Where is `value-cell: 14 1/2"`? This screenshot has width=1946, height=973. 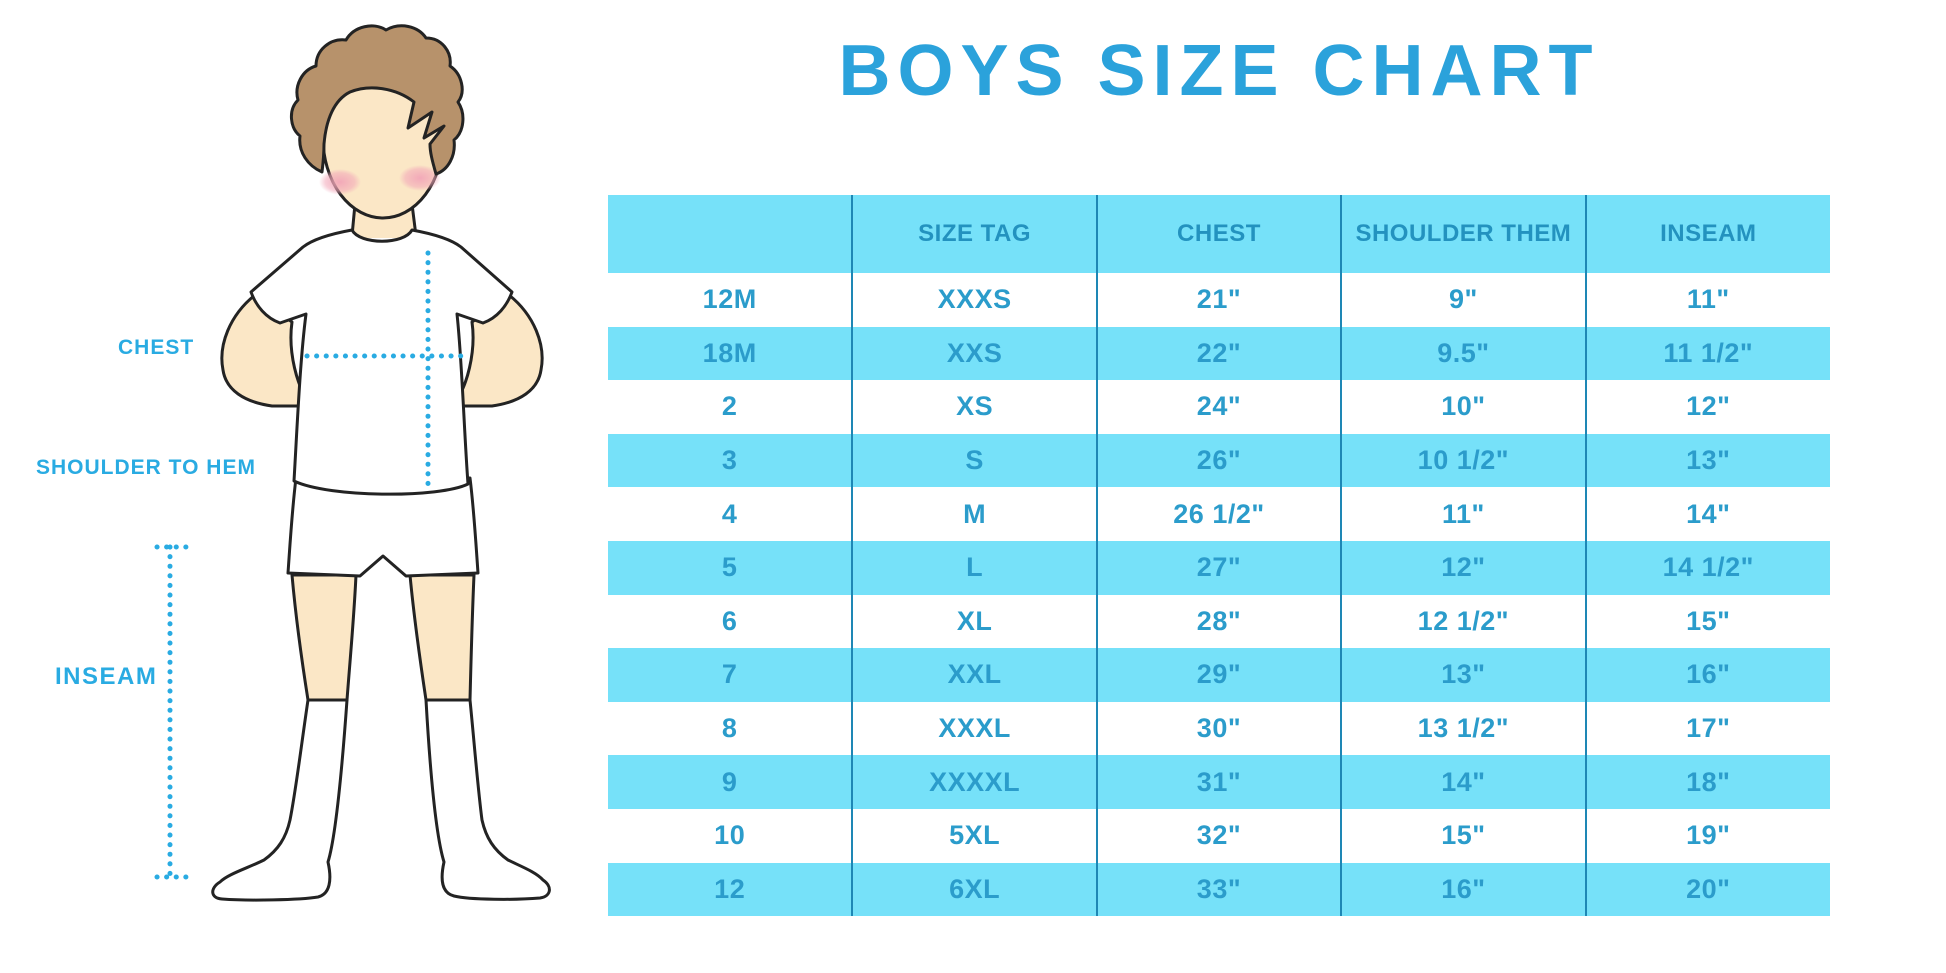
value-cell: 14 1/2" is located at coordinates (1708, 567).